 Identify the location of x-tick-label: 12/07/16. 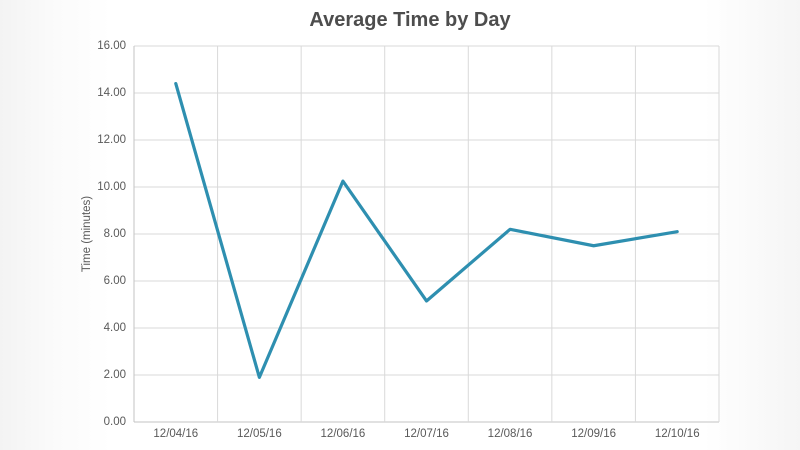
(426, 434).